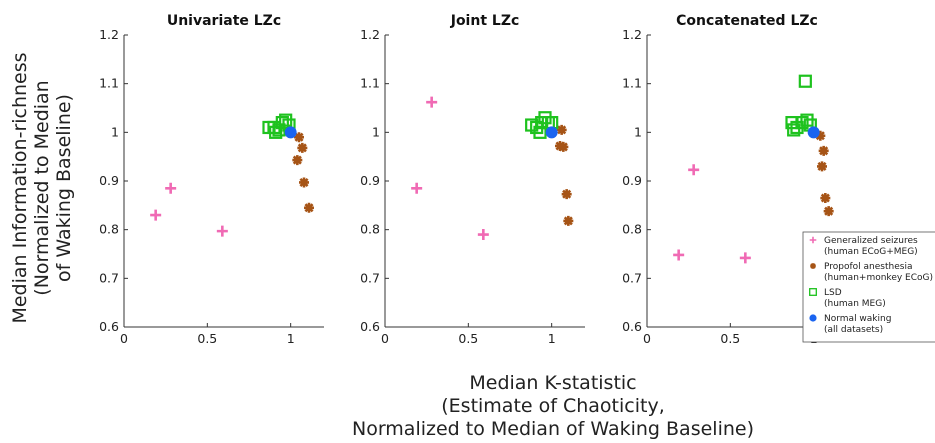  What do you see at coordinates (813, 318) in the screenshot?
I see `legend-marker-dot` at bounding box center [813, 318].